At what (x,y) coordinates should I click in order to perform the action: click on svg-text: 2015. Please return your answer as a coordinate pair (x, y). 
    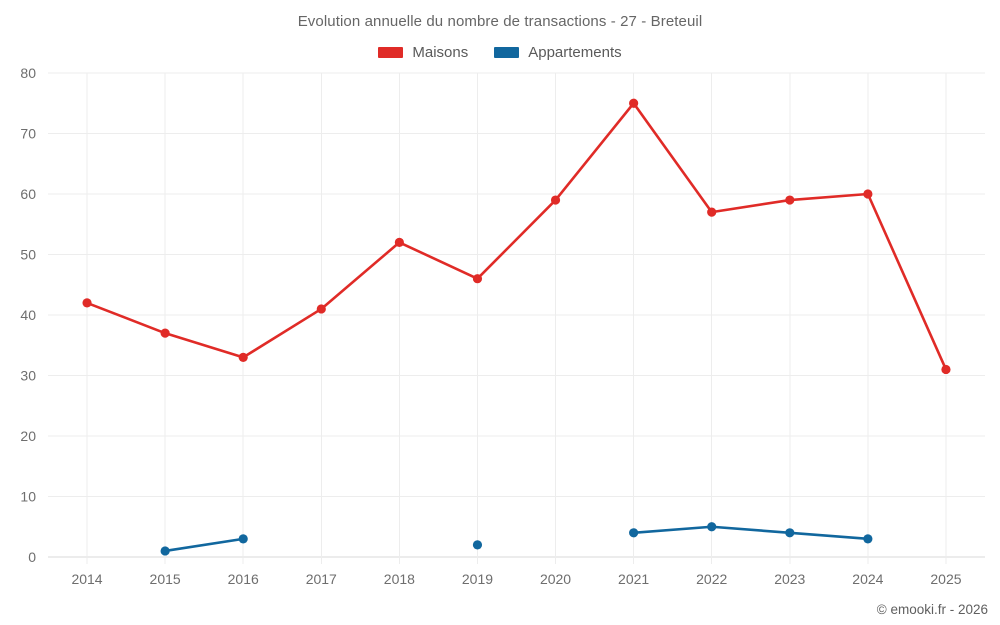
    Looking at the image, I should click on (165, 579).